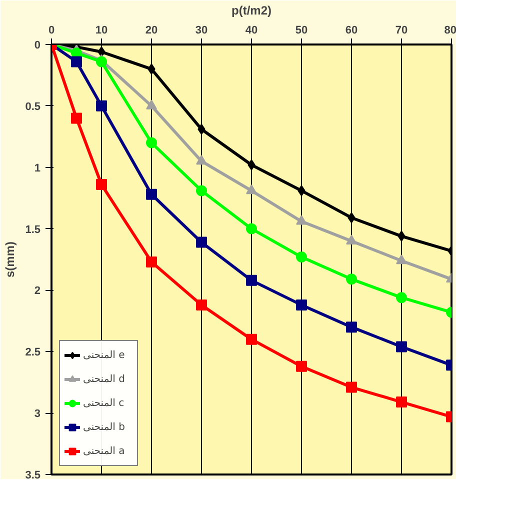  What do you see at coordinates (37, 291) in the screenshot?
I see `y-tick-label: 2` at bounding box center [37, 291].